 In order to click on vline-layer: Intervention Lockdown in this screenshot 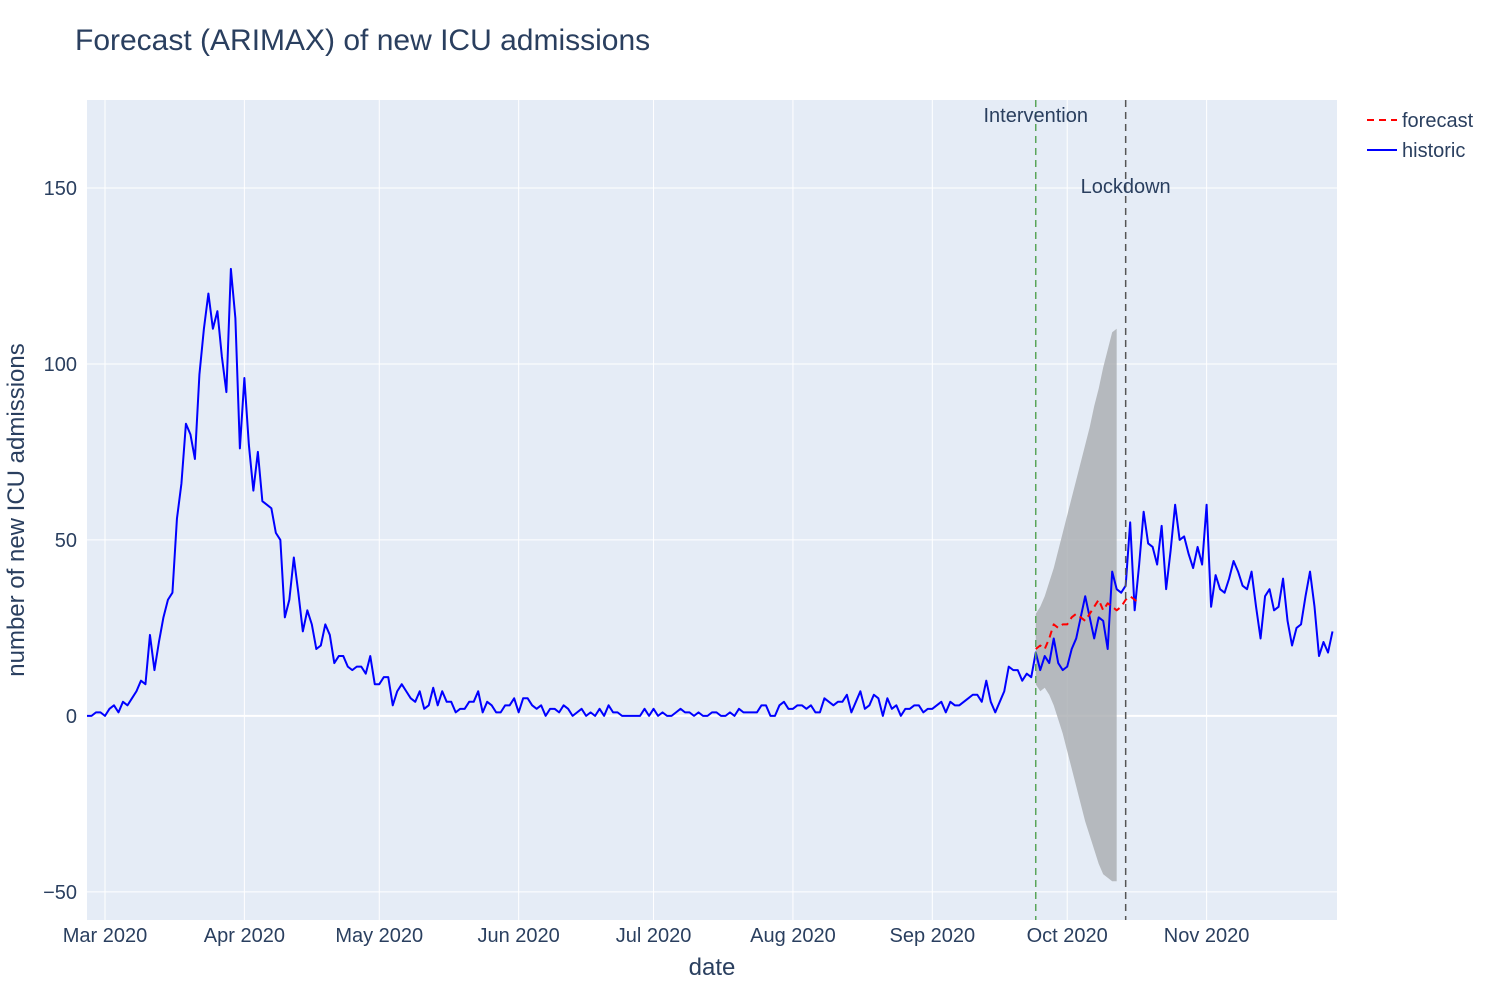, I will do `click(1077, 510)`.